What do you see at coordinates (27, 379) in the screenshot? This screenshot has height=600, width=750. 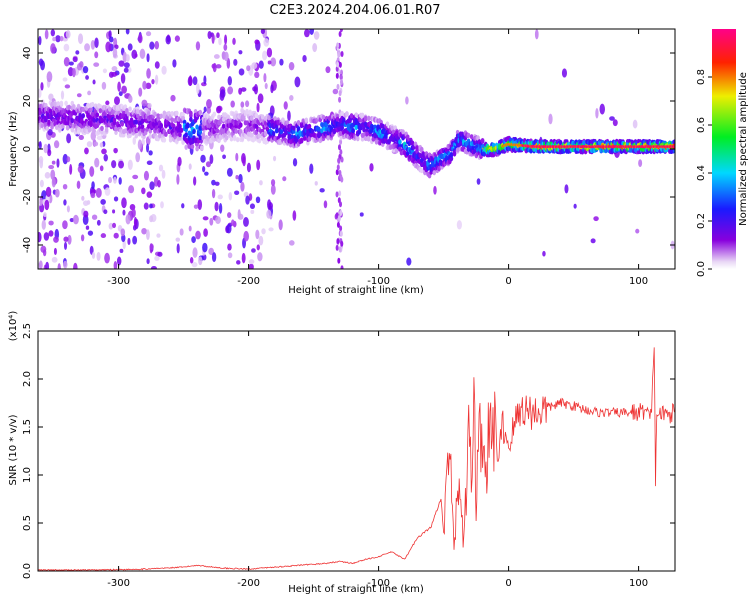 I see `snr-y-tick-label: 2.0` at bounding box center [27, 379].